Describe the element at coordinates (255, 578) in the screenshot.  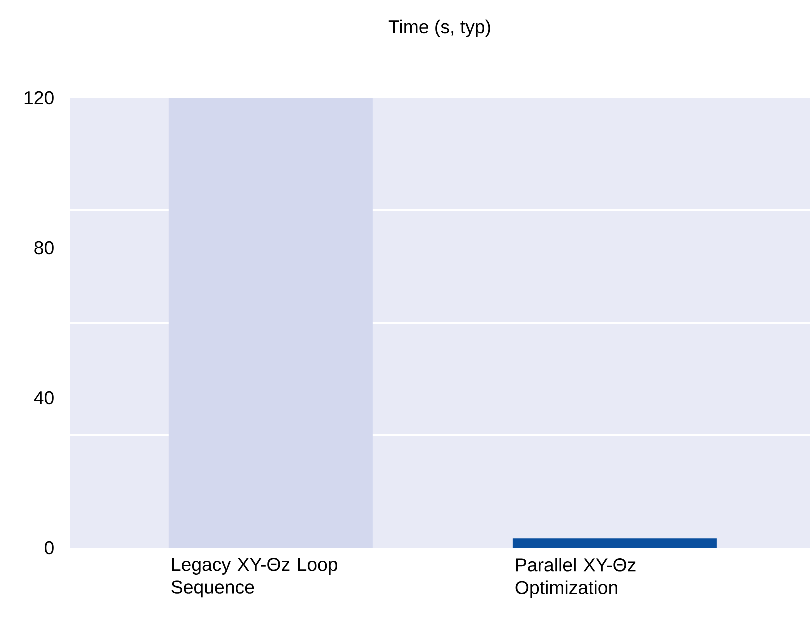
I see `x-tick-label: Legacy XY-Θz Loop Sequence` at that location.